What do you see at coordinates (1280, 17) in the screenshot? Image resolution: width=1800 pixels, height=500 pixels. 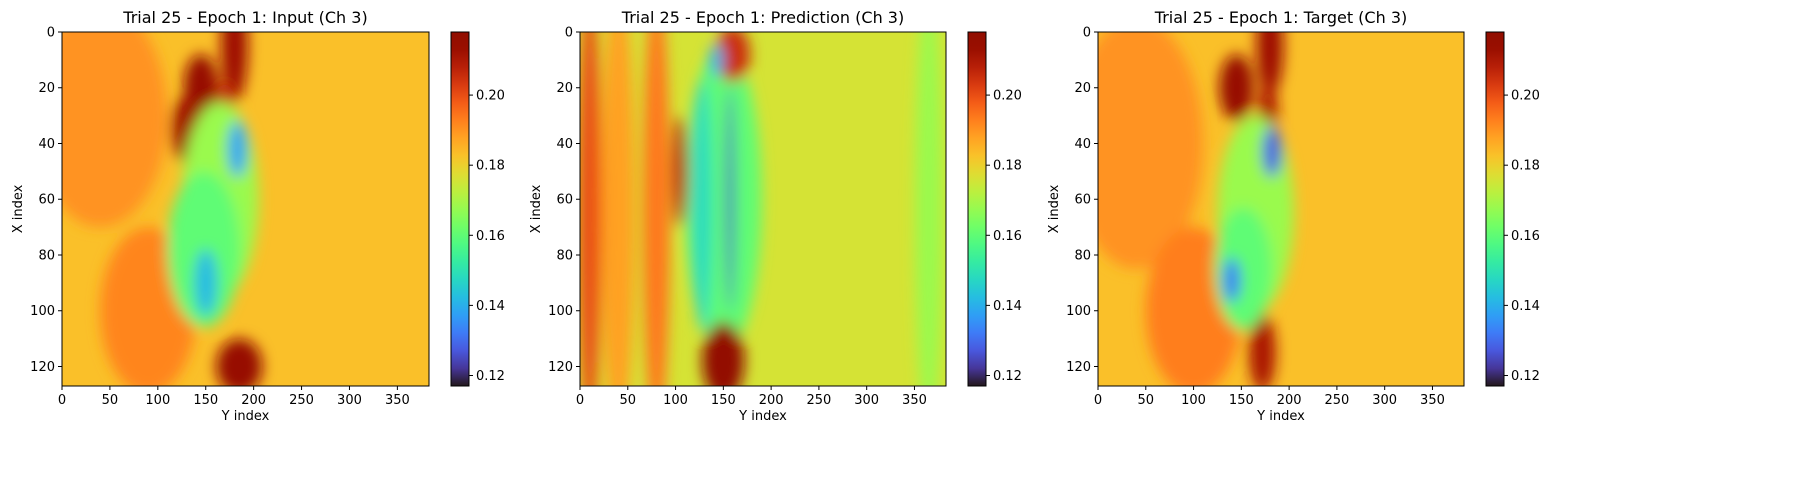 I see `chart-title: Trial 25 - Epoch 1: Target (Ch 3)` at bounding box center [1280, 17].